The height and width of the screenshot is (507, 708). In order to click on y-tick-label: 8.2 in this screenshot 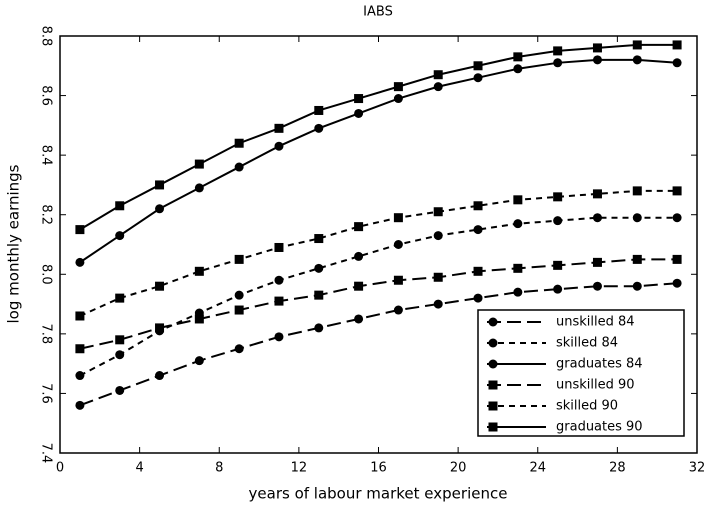, I will do `click(46, 214)`.